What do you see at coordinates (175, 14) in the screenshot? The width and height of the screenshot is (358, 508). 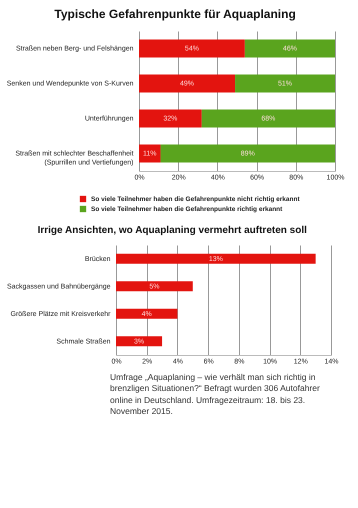 I see `chart-title: Typische Gefahrenpunkte für Aquaplaning` at bounding box center [175, 14].